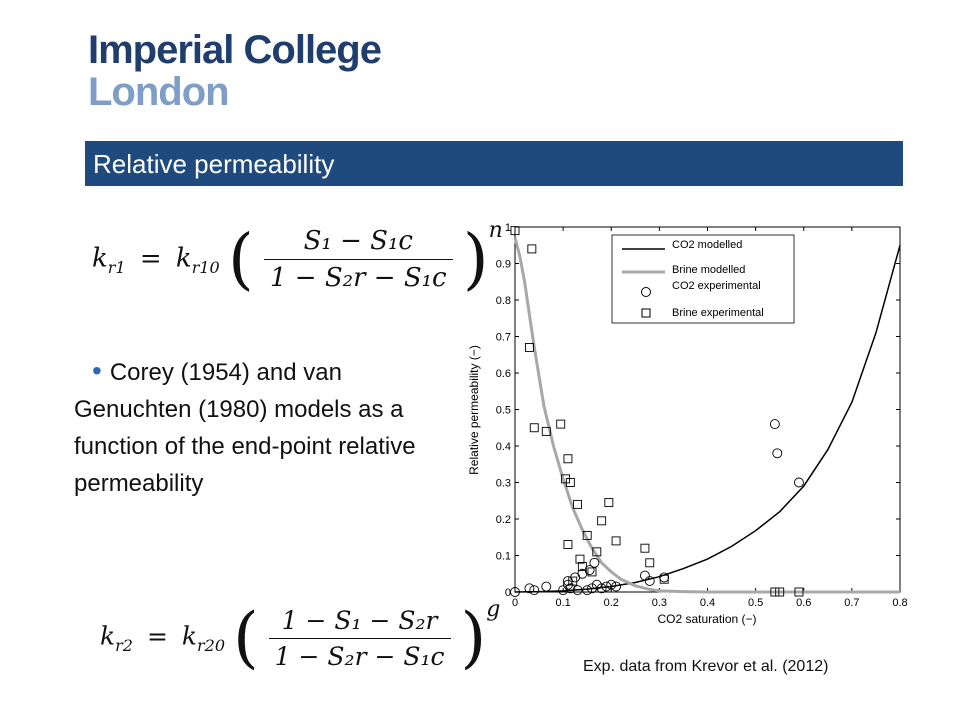 Image resolution: width=960 pixels, height=720 pixels. I want to click on x-tick-label: 0.1, so click(562, 603).